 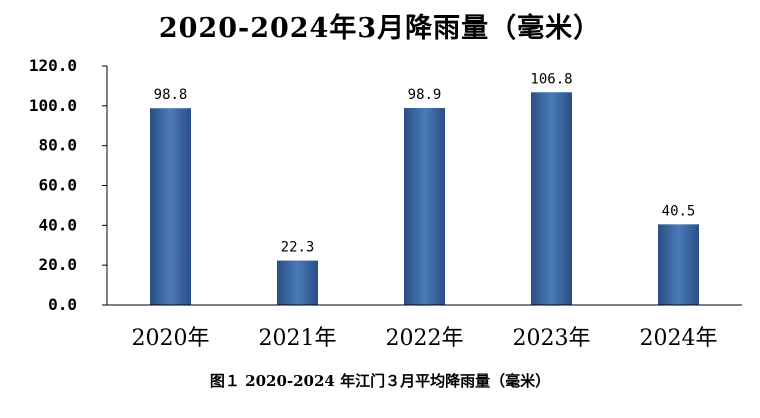 I want to click on x-tick-label: 2024年, so click(x=679, y=338).